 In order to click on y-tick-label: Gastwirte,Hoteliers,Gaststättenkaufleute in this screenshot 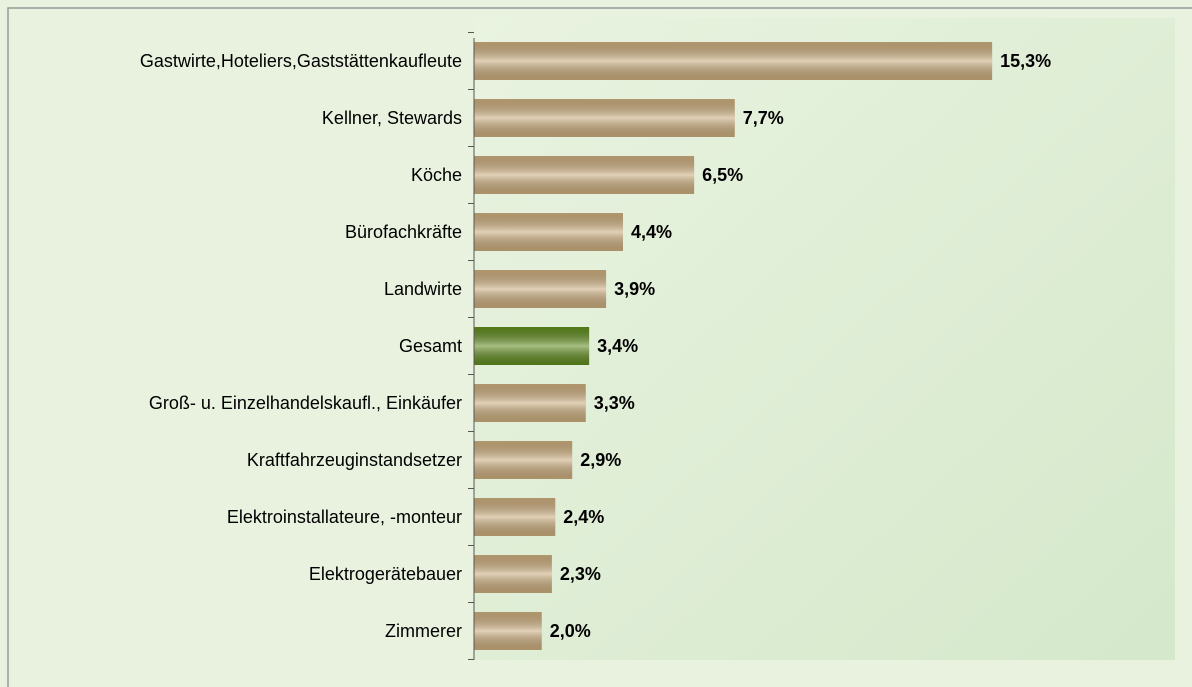, I will do `click(301, 61)`.